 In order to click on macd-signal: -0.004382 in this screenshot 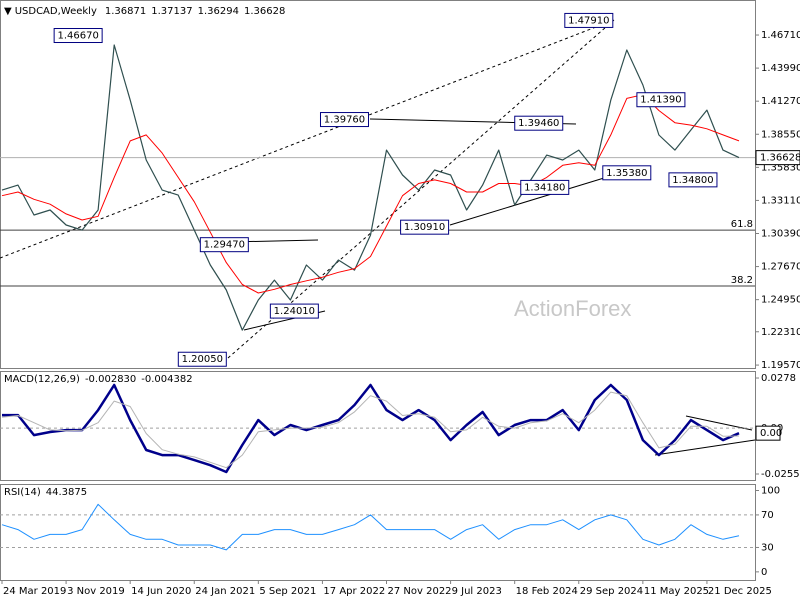, I will do `click(166, 379)`.